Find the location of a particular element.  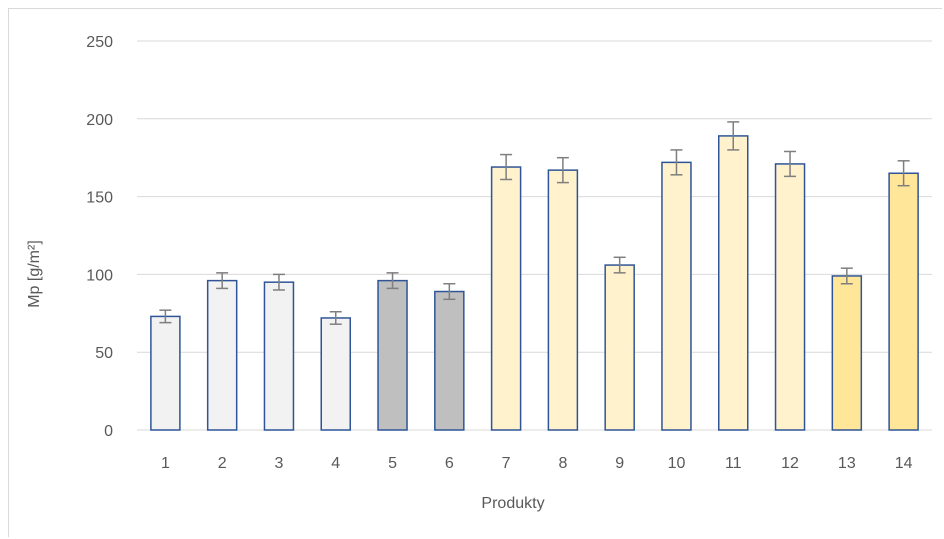

x-tick-label-10: 10 is located at coordinates (677, 463).